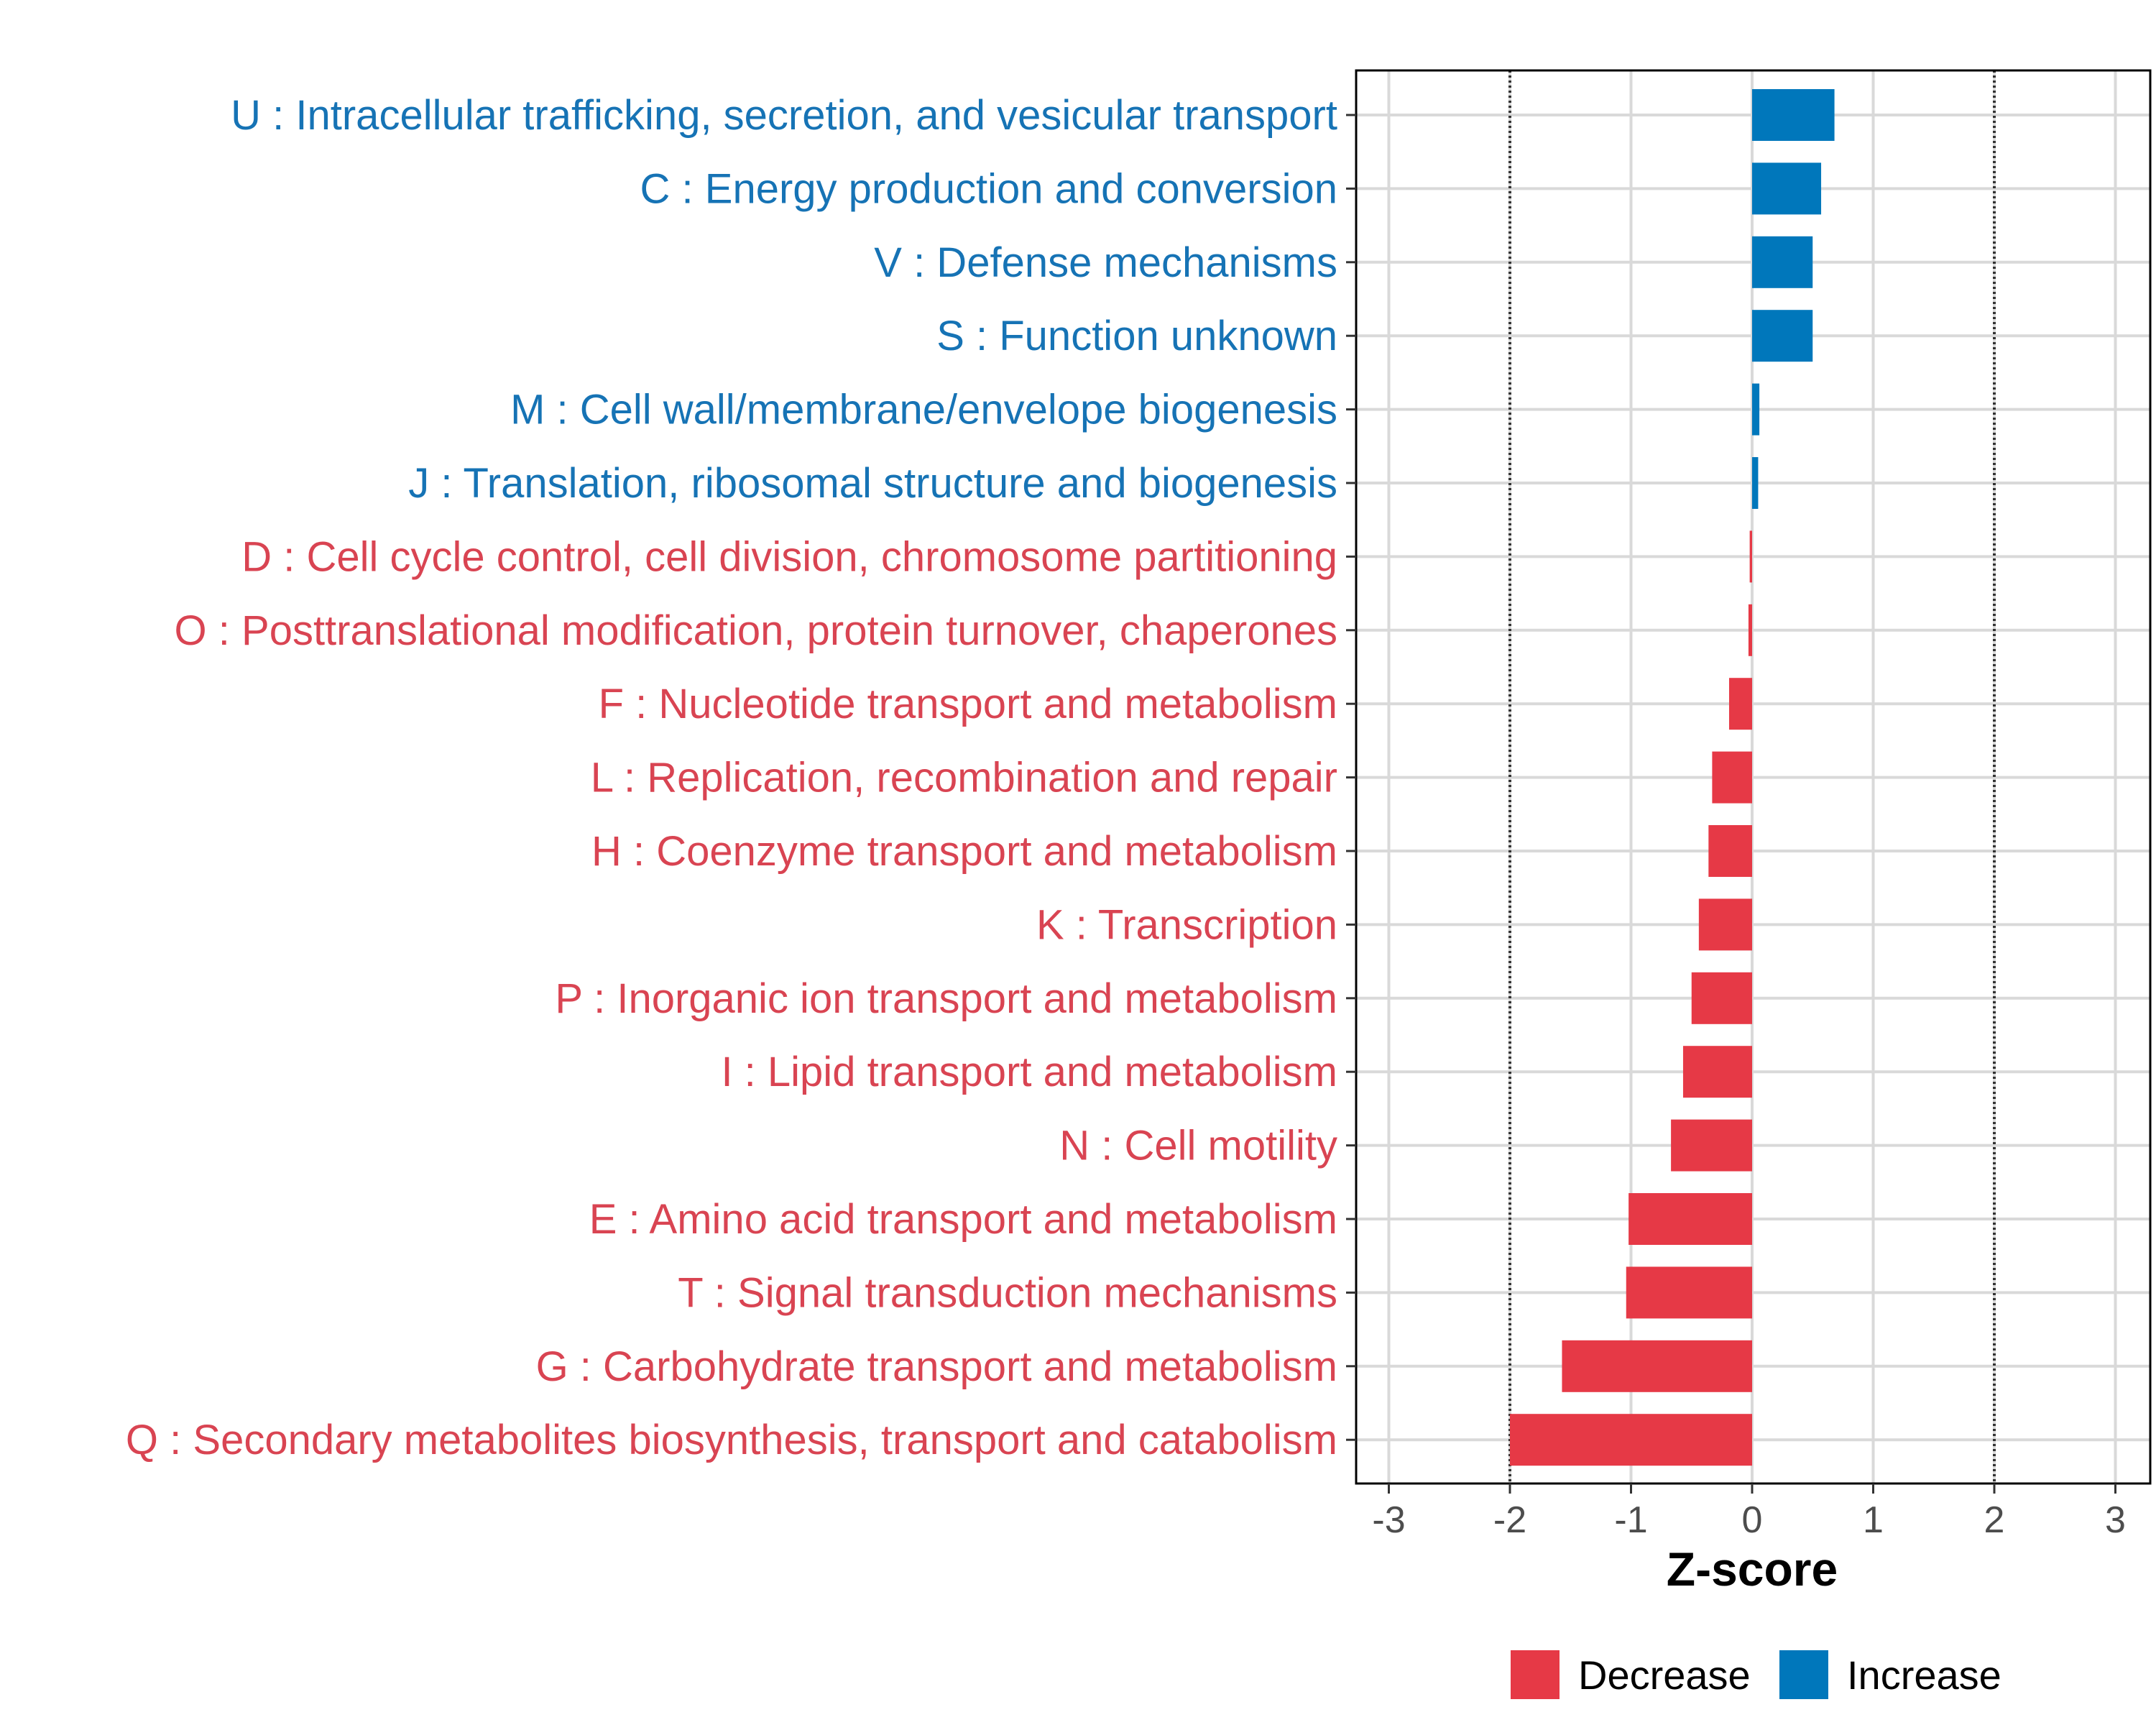 The width and height of the screenshot is (2156, 1725). I want to click on legend-label: Increase, so click(1924, 1675).